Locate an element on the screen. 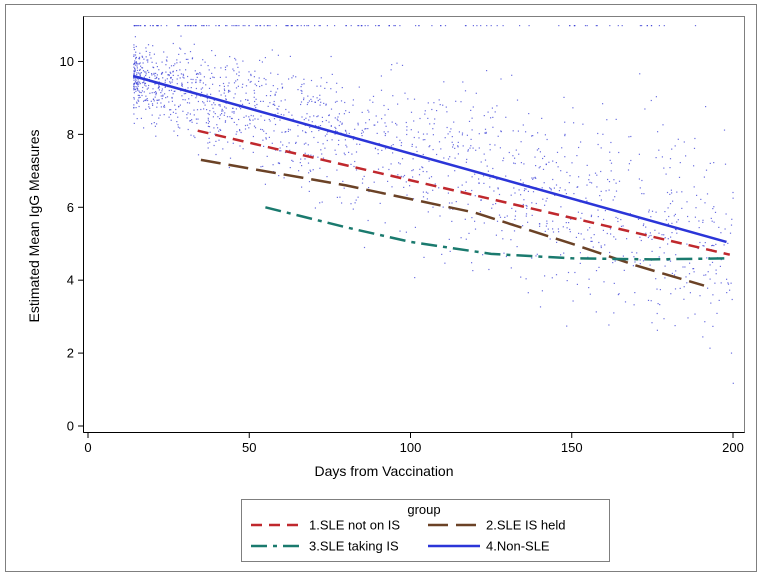 The height and width of the screenshot is (577, 764). x-tick-label: 200 is located at coordinates (733, 447).